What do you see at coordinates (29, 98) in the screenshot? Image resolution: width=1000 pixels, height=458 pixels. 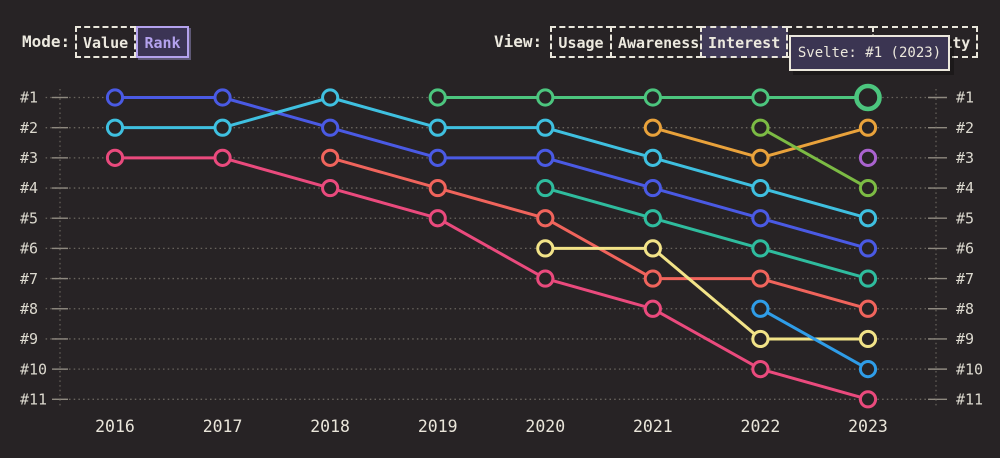 I see `rank-label-left: #1` at bounding box center [29, 98].